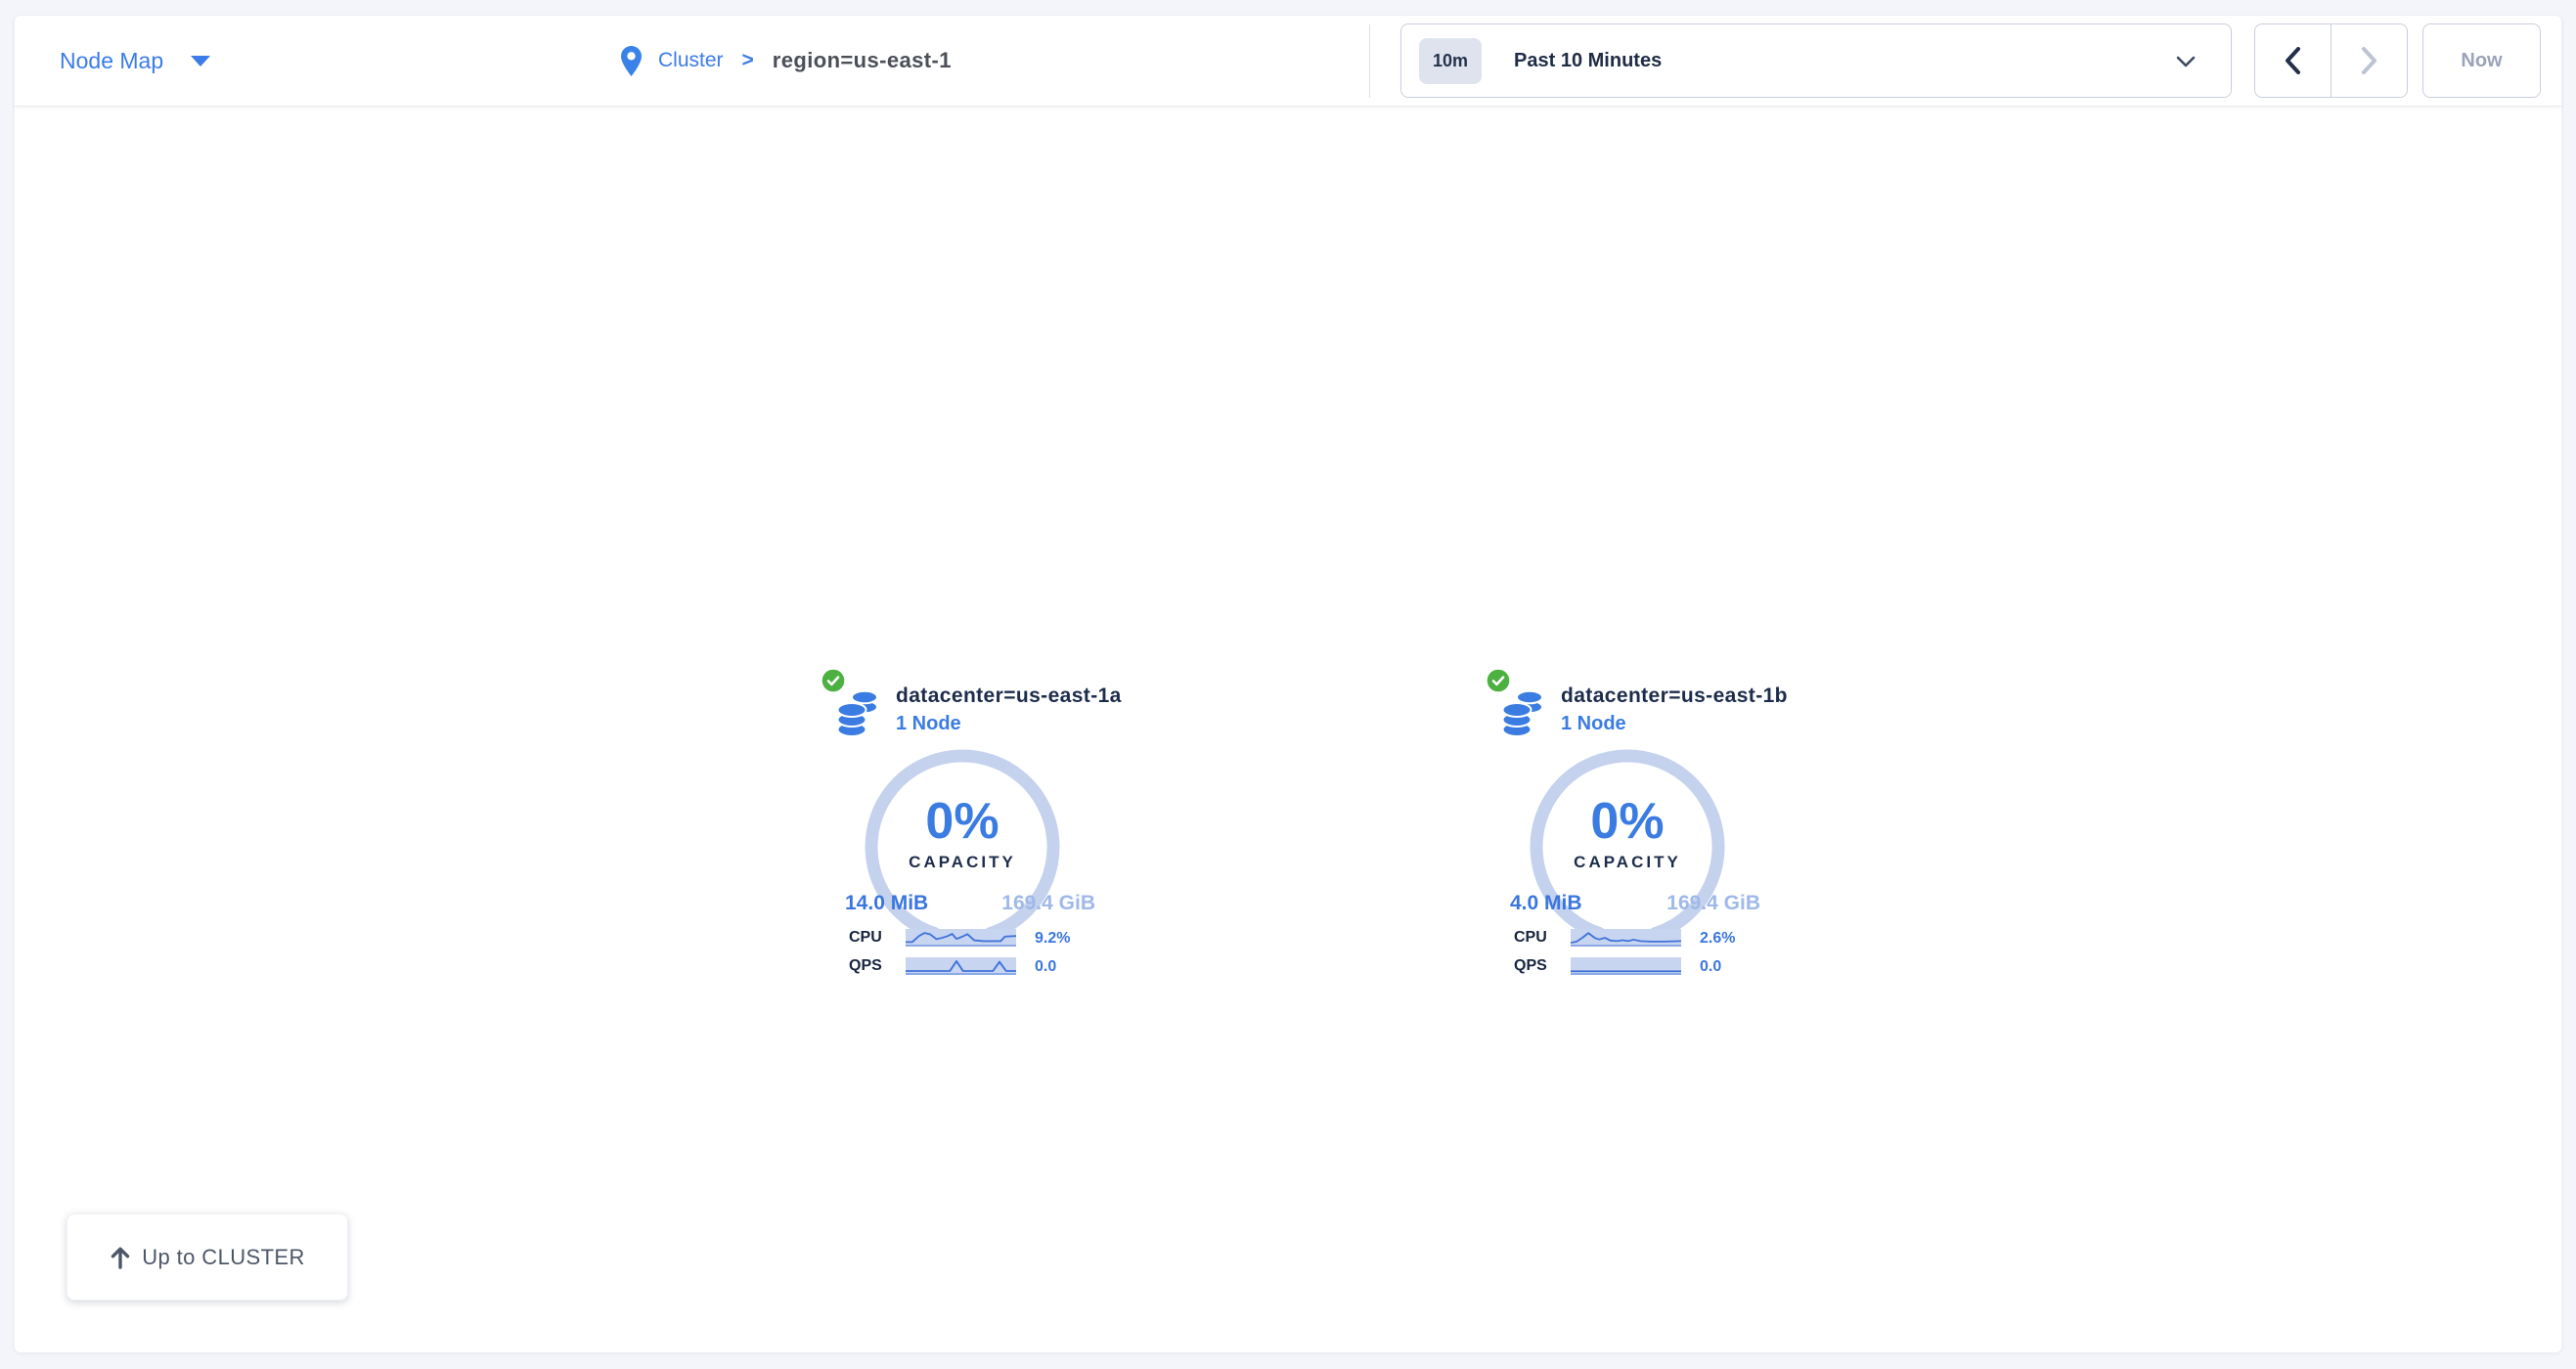 This screenshot has height=1369, width=2576. I want to click on time-window-prev-button, so click(2293, 61).